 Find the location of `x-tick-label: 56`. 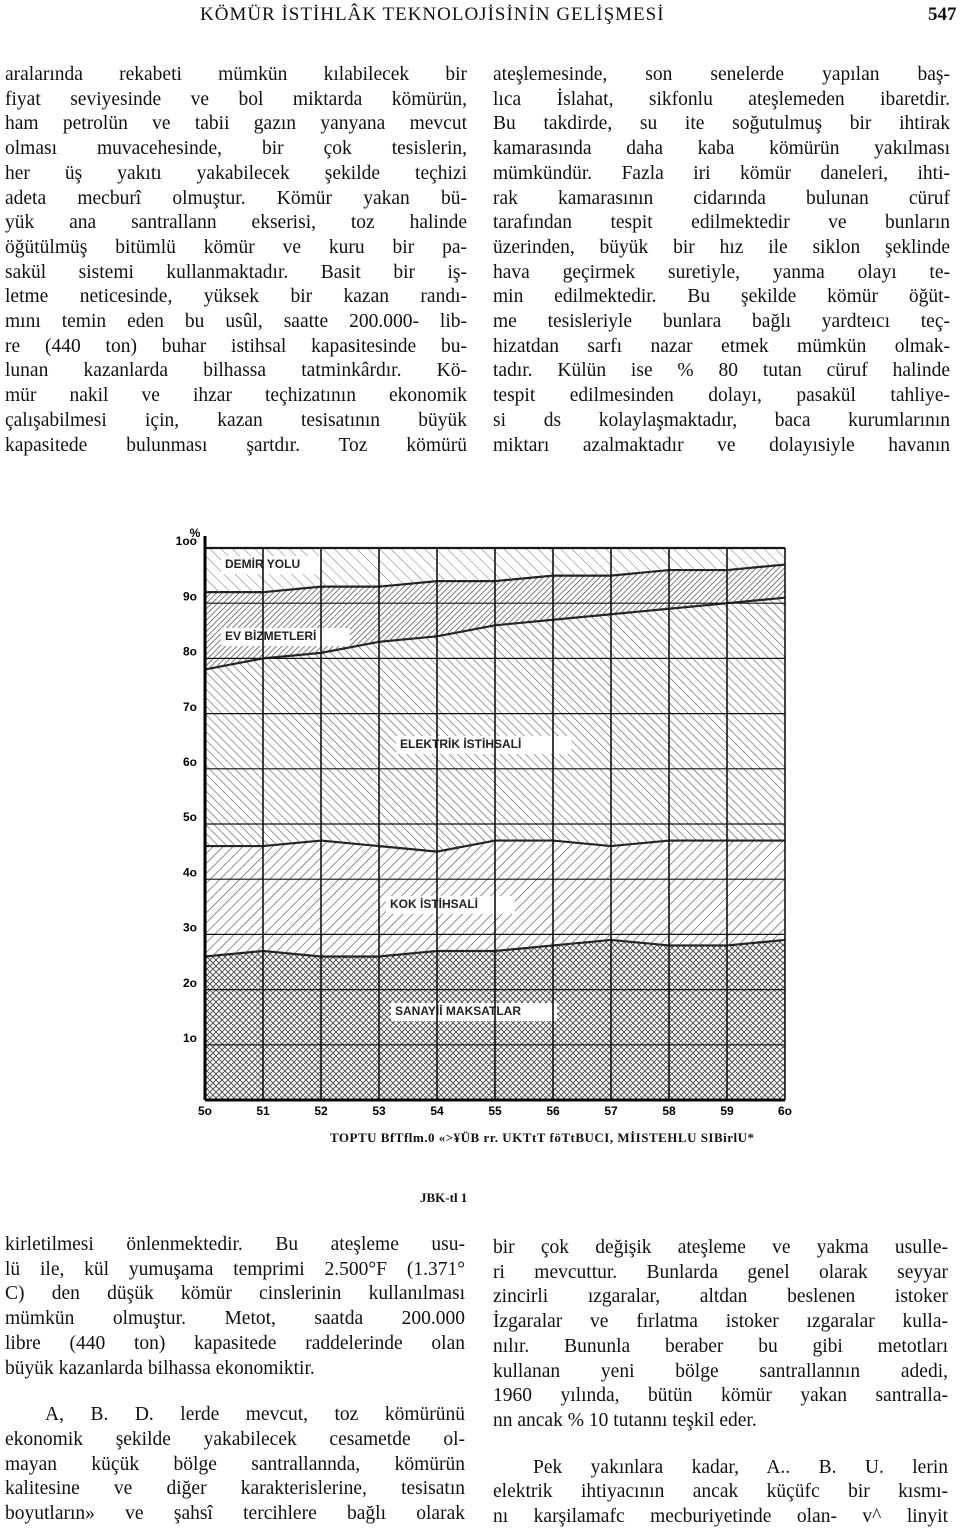

x-tick-label: 56 is located at coordinates (553, 1111).